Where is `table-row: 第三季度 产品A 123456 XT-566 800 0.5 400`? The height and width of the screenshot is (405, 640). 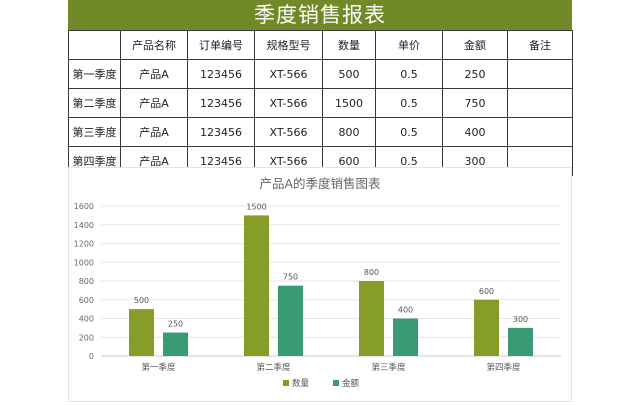
table-row: 第三季度 产品A 123456 XT-566 800 0.5 400 is located at coordinates (320, 132).